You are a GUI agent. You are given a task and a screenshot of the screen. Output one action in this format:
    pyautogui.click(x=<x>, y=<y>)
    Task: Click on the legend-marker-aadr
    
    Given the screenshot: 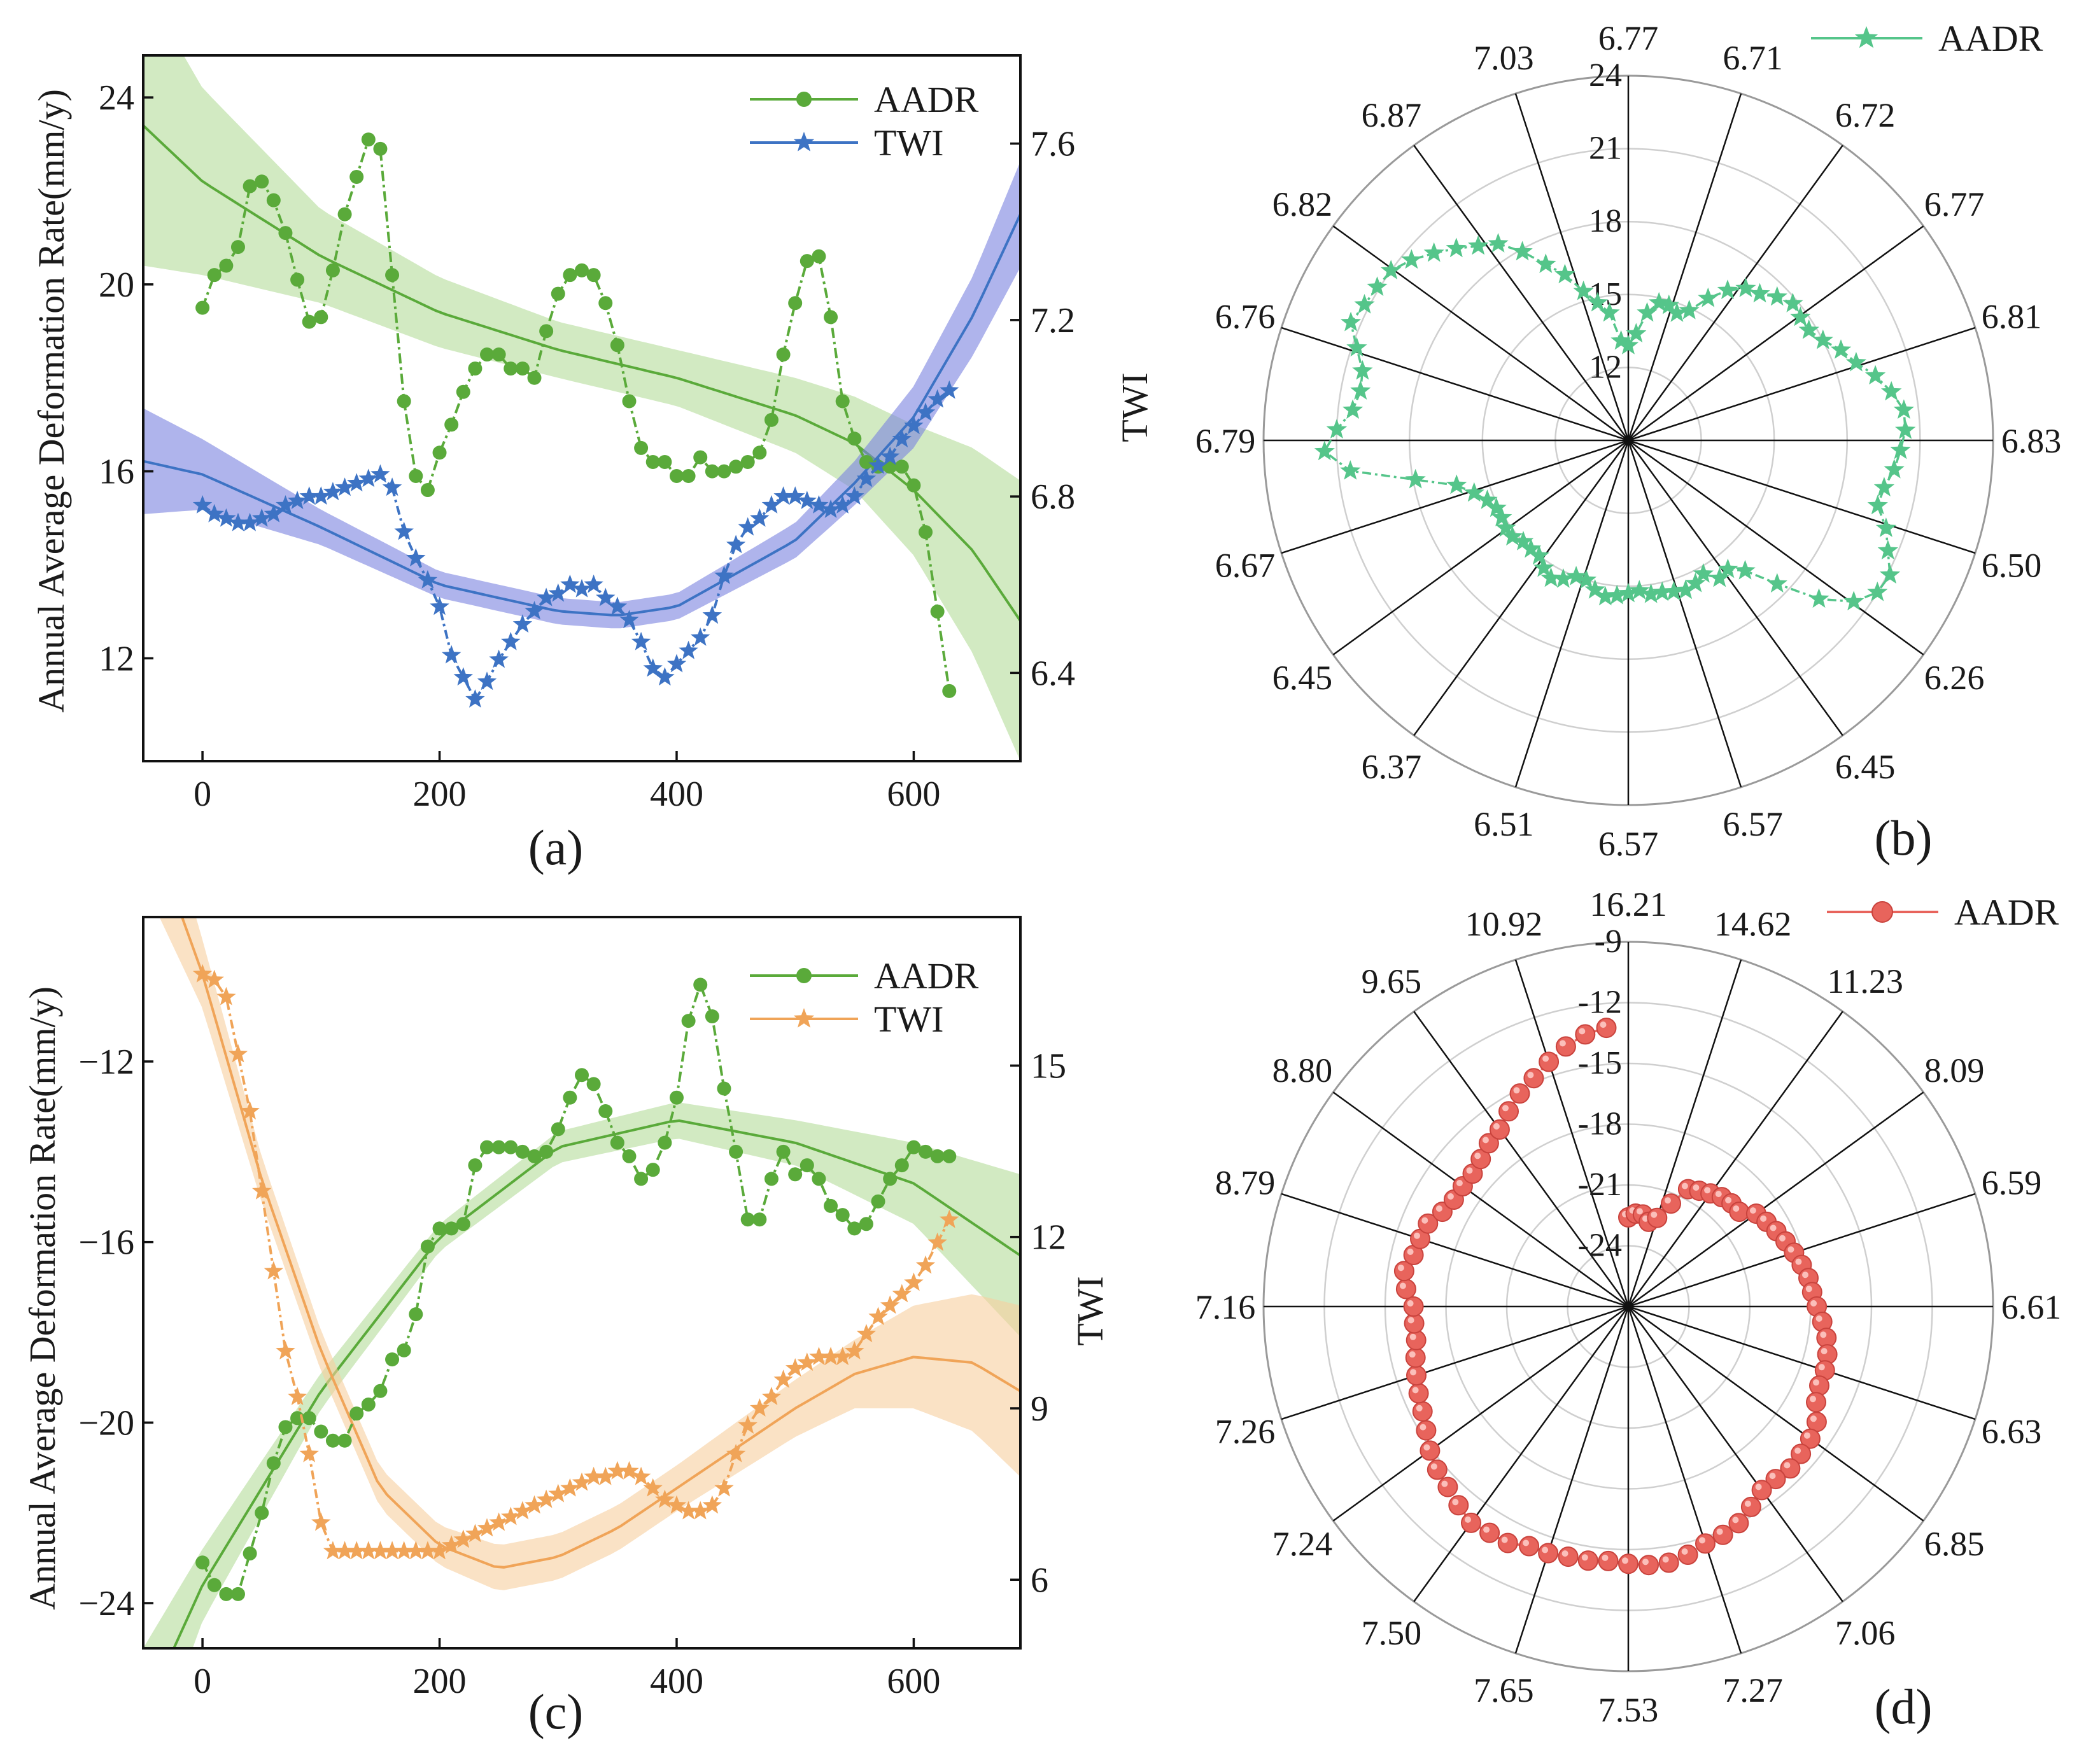 What is the action you would take?
    pyautogui.click(x=1866, y=37)
    